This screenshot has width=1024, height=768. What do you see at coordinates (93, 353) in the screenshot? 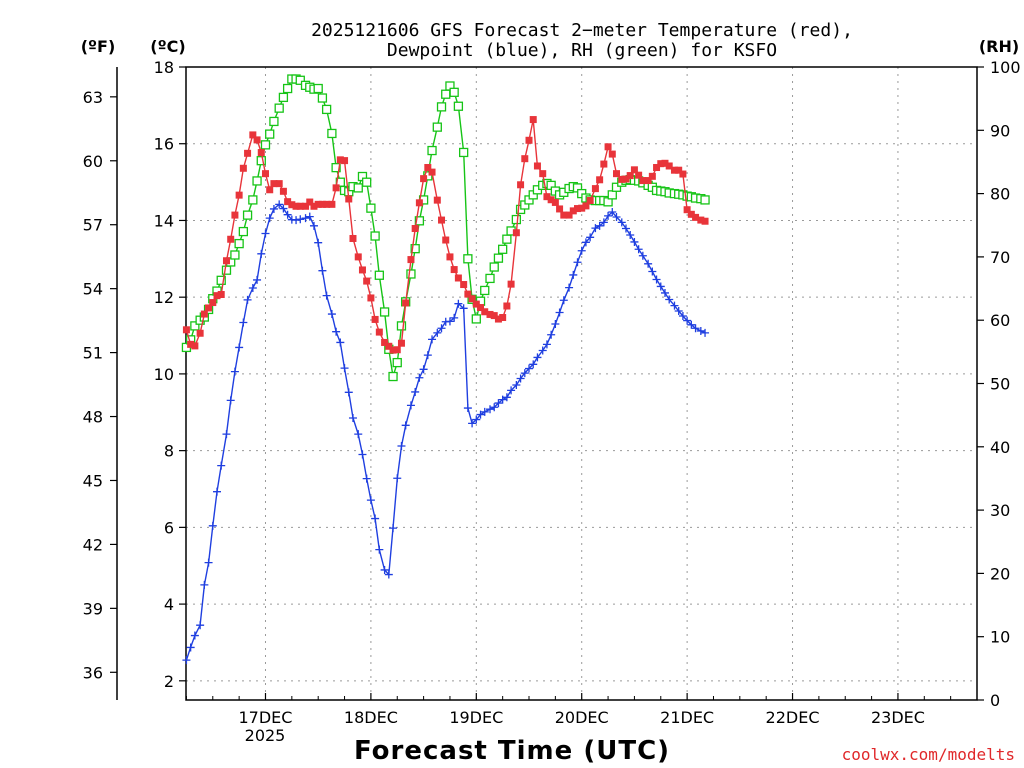
I see `fahrenheit-tick-label: 51` at bounding box center [93, 353].